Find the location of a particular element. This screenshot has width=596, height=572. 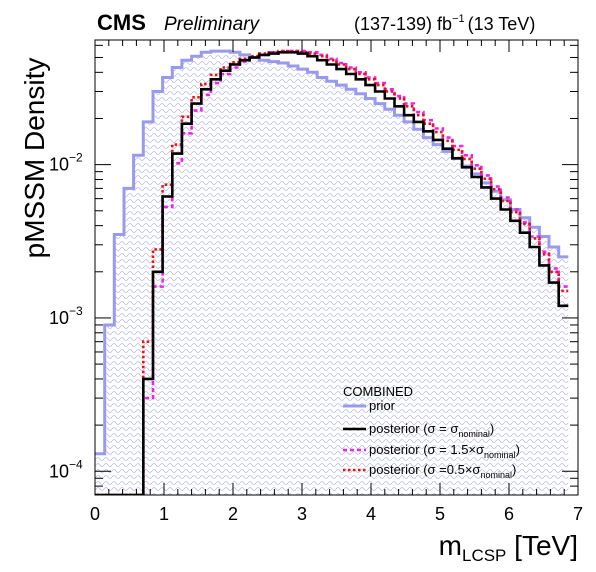

legend-entry-x05: posterior (σ =0.5×σnominal) is located at coordinates (442, 471).